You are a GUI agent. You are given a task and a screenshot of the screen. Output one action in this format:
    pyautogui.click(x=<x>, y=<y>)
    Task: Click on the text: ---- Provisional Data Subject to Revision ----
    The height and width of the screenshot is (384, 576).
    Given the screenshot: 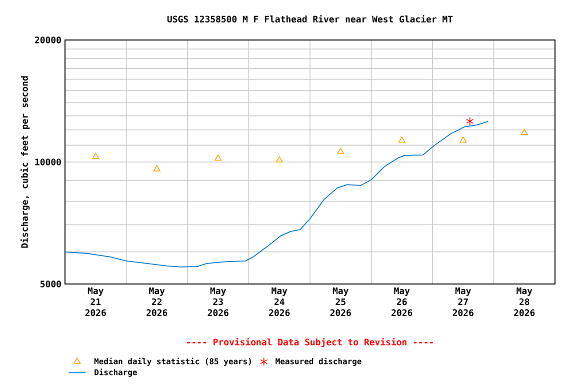 What is the action you would take?
    pyautogui.click(x=310, y=343)
    